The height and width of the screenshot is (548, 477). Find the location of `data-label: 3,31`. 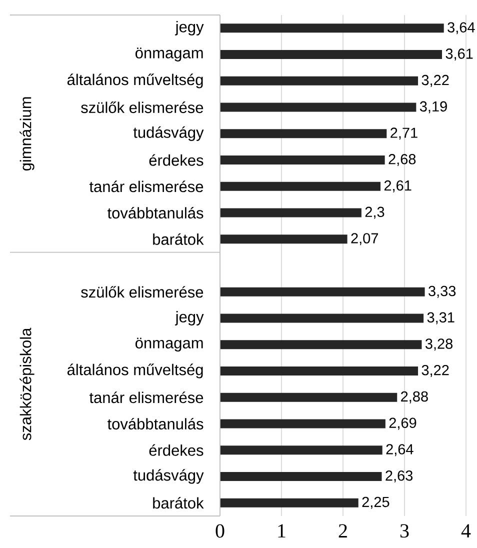

data-label: 3,31 is located at coordinates (440, 318).